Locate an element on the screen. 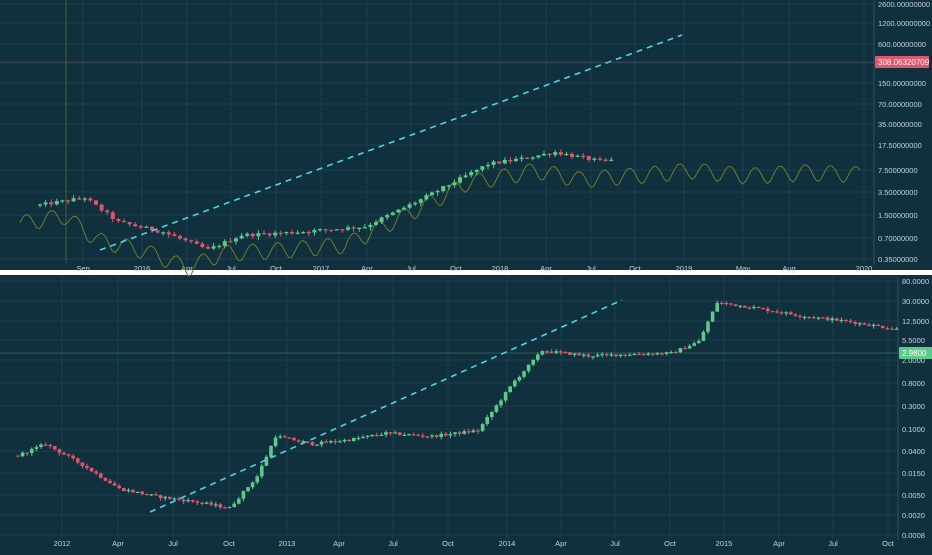 This screenshot has width=932, height=555. x-tick-label: Oct is located at coordinates (635, 268).